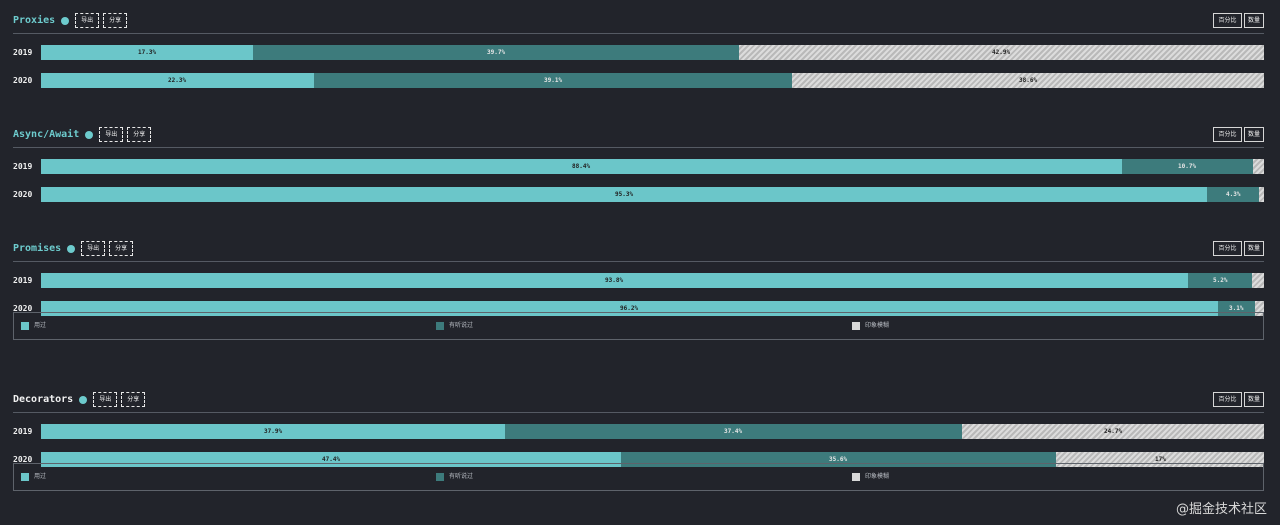 The height and width of the screenshot is (525, 1280). I want to click on data-label: 88.4%, so click(581, 166).